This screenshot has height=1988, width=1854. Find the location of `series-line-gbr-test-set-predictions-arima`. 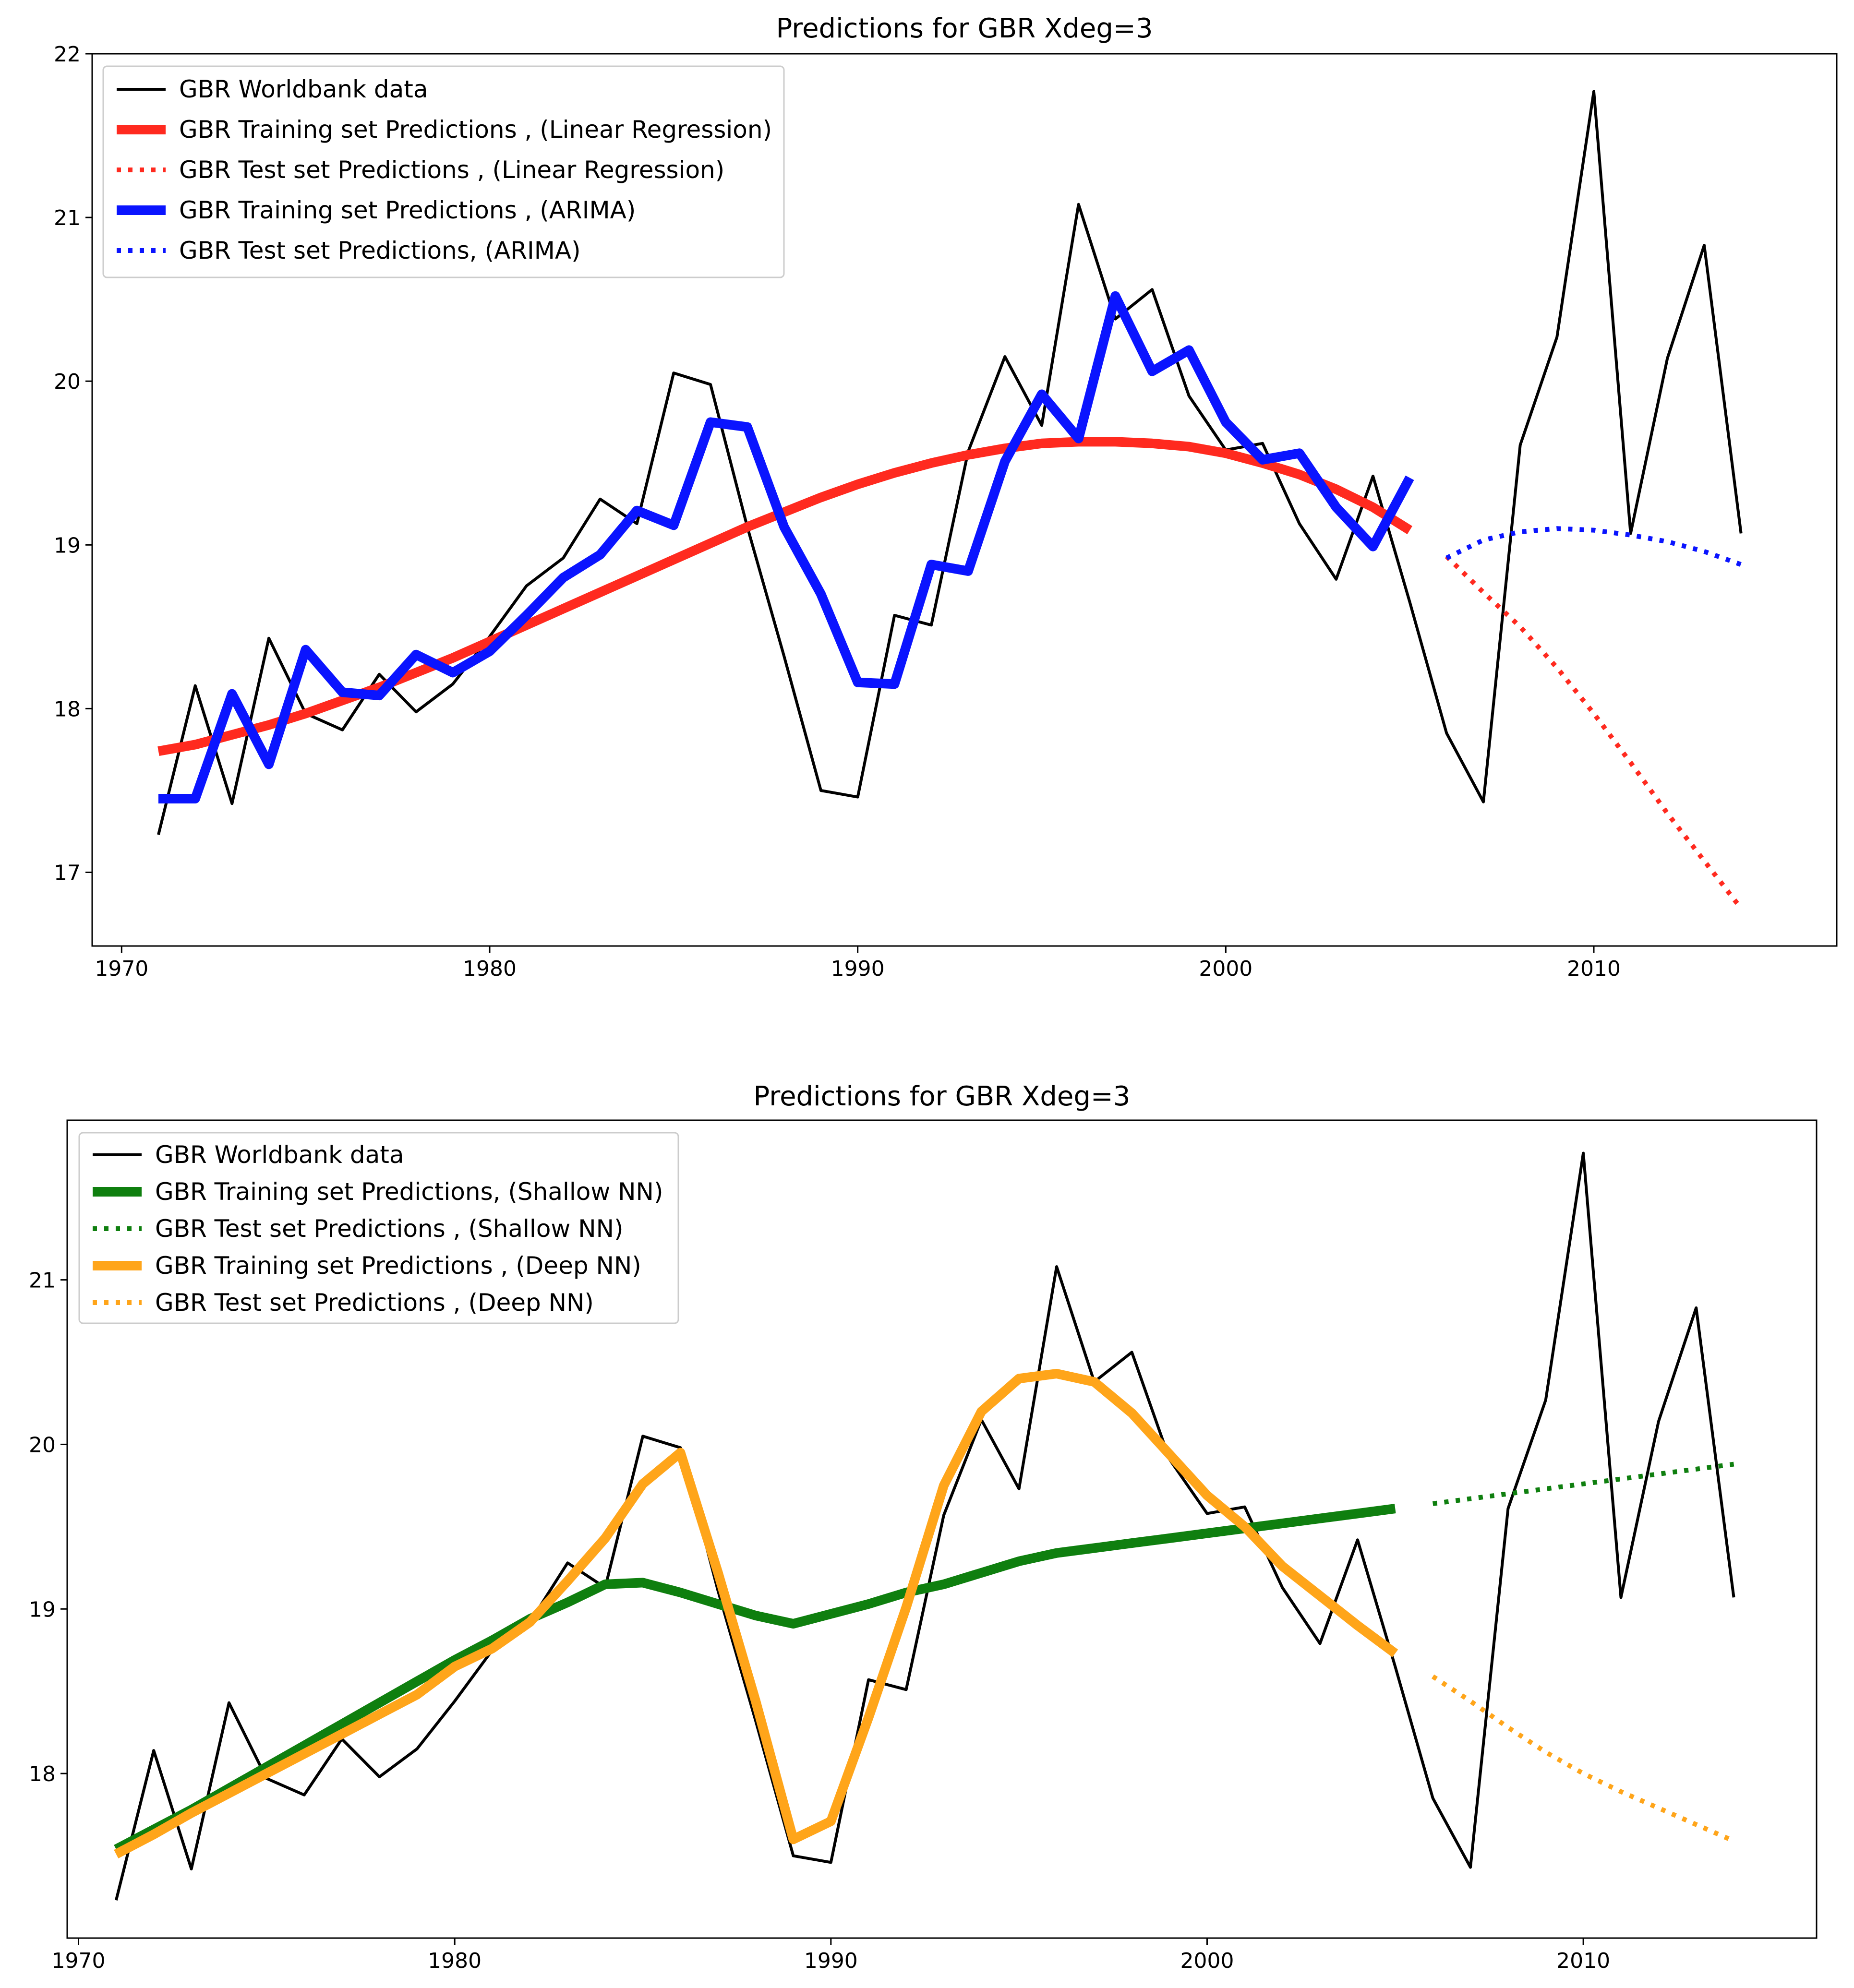

series-line-gbr-test-set-predictions-arima is located at coordinates (1593, 546).